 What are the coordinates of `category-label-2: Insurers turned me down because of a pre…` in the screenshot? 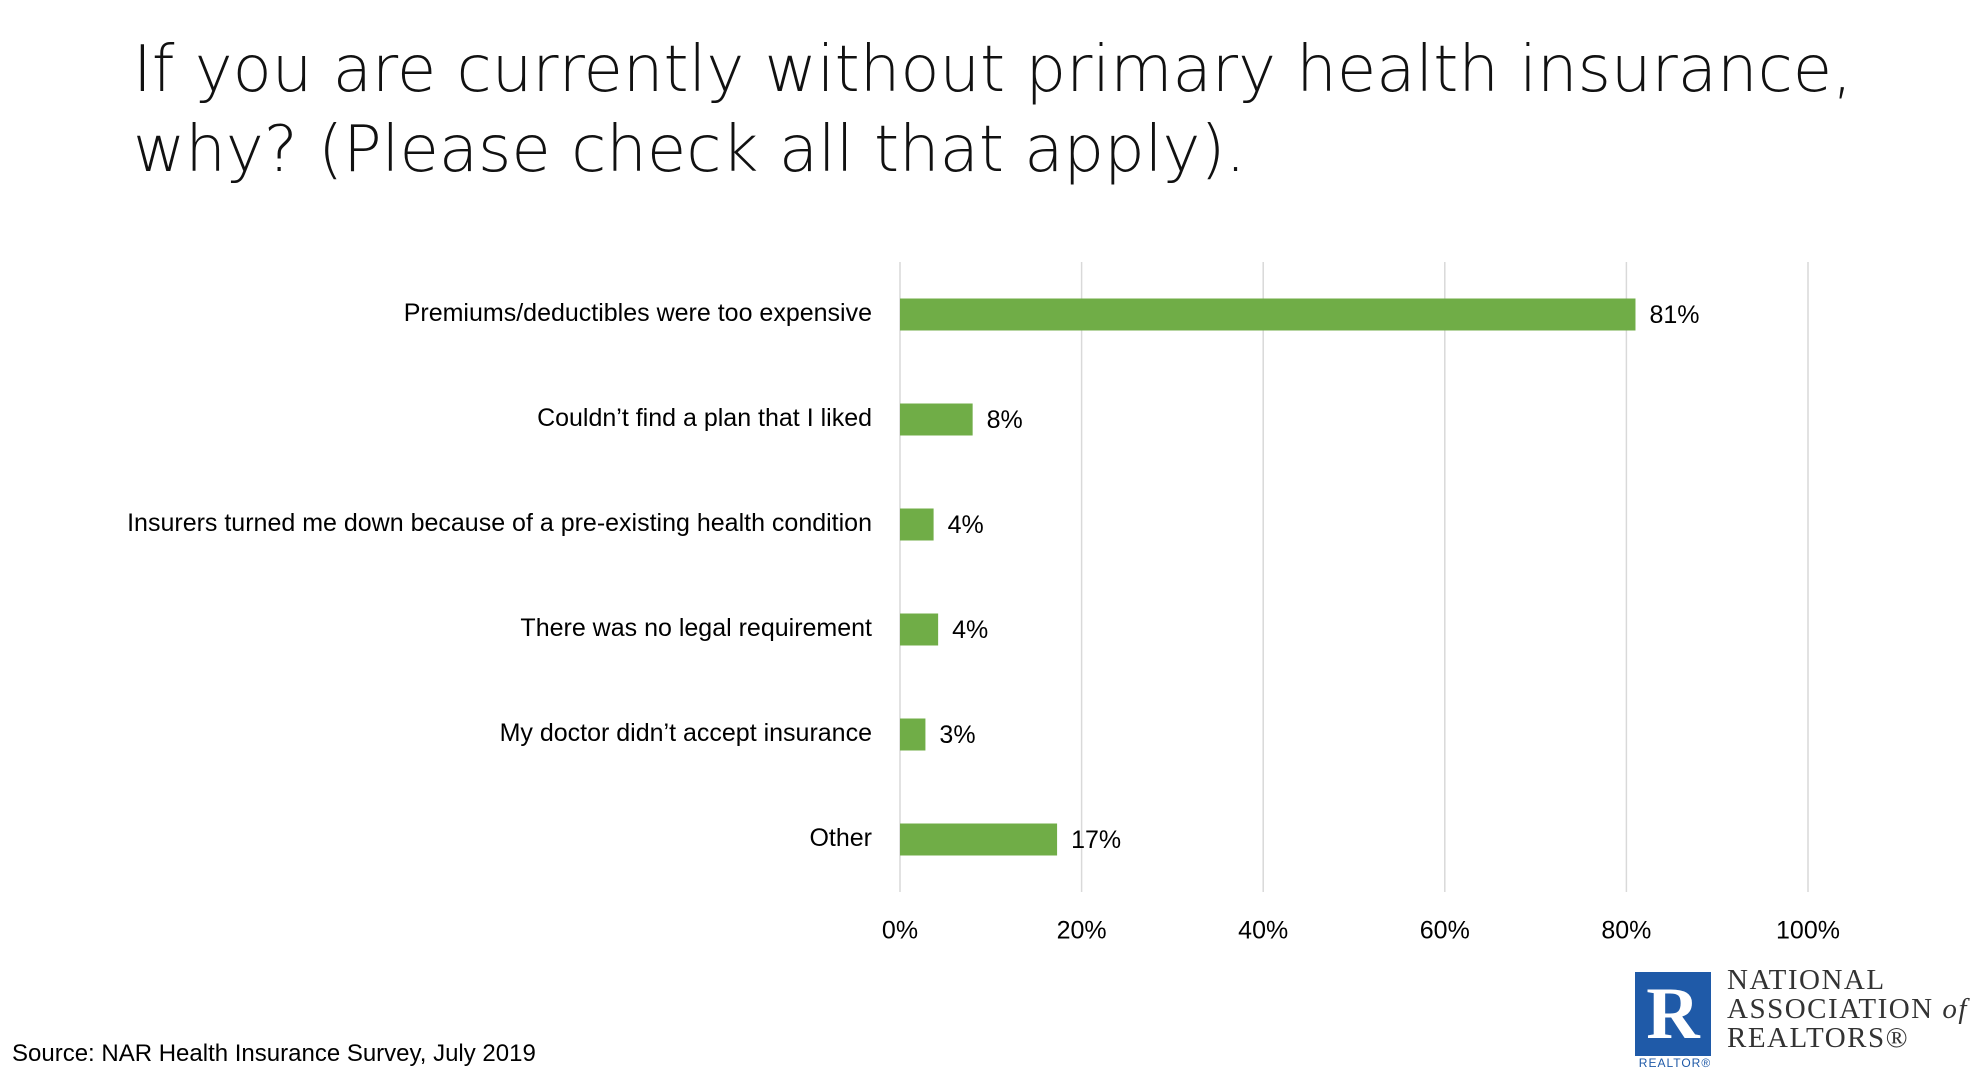 It's located at (499, 523).